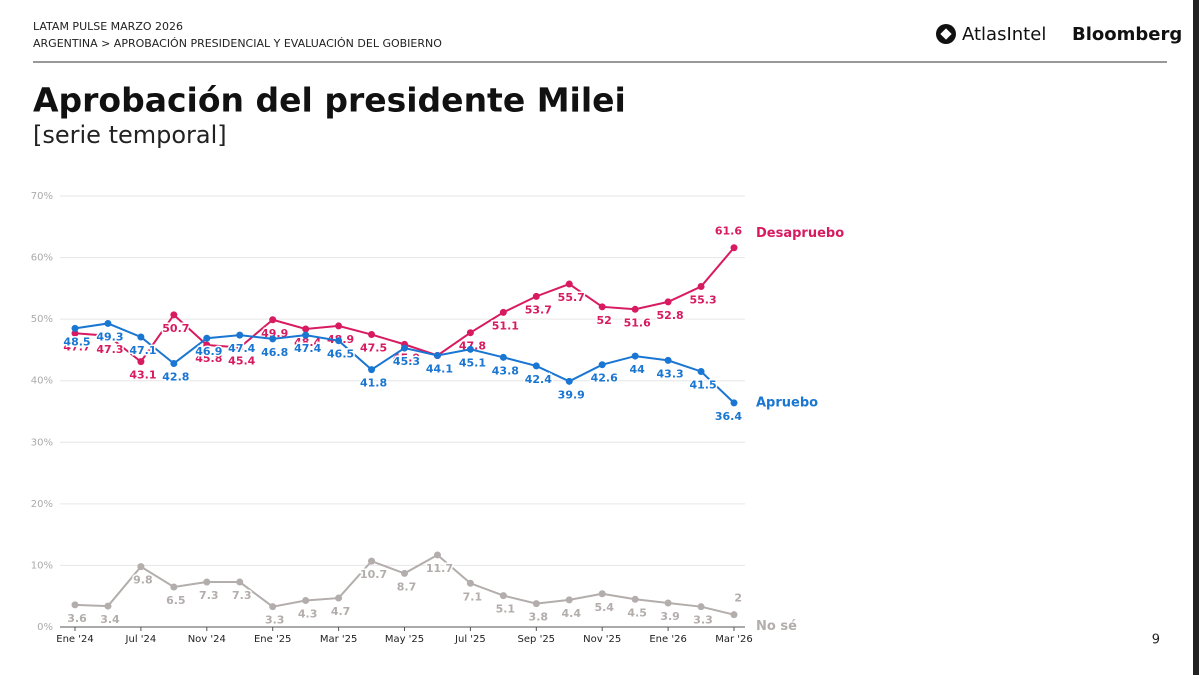 This screenshot has height=675, width=1200. Describe the element at coordinates (42, 442) in the screenshot. I see `y-tick-label: 30%` at that location.